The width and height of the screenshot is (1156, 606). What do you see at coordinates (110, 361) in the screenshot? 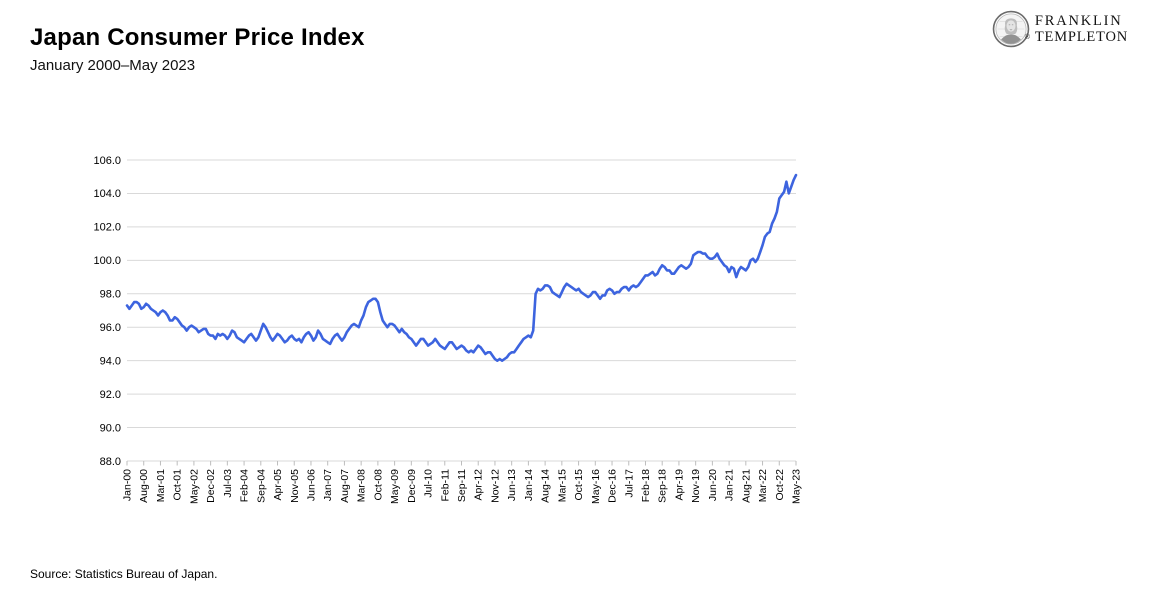
I see `y-axis-label: 94.0` at bounding box center [110, 361].